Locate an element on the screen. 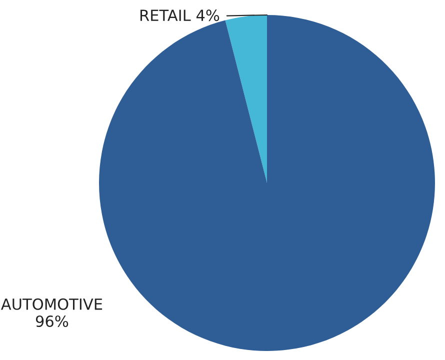 This screenshot has width=445, height=360. slice-label: RETAIL 4% is located at coordinates (180, 16).